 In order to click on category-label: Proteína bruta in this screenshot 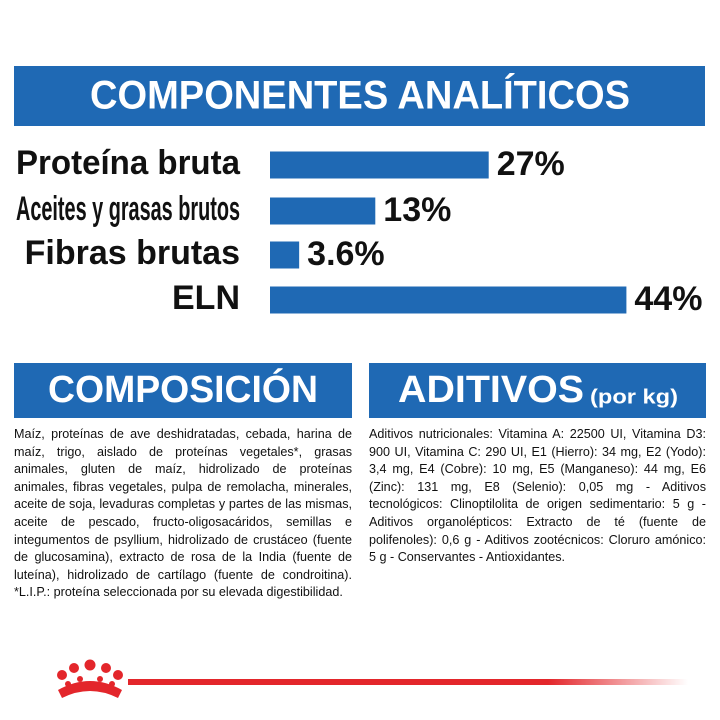, I will do `click(128, 163)`.